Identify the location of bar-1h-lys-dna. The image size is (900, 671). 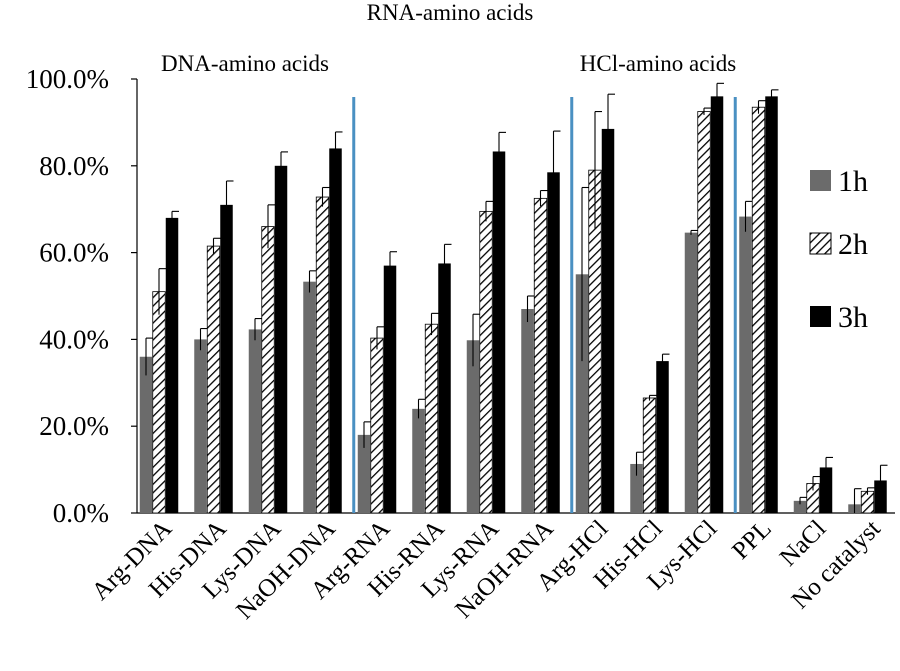
(255, 421).